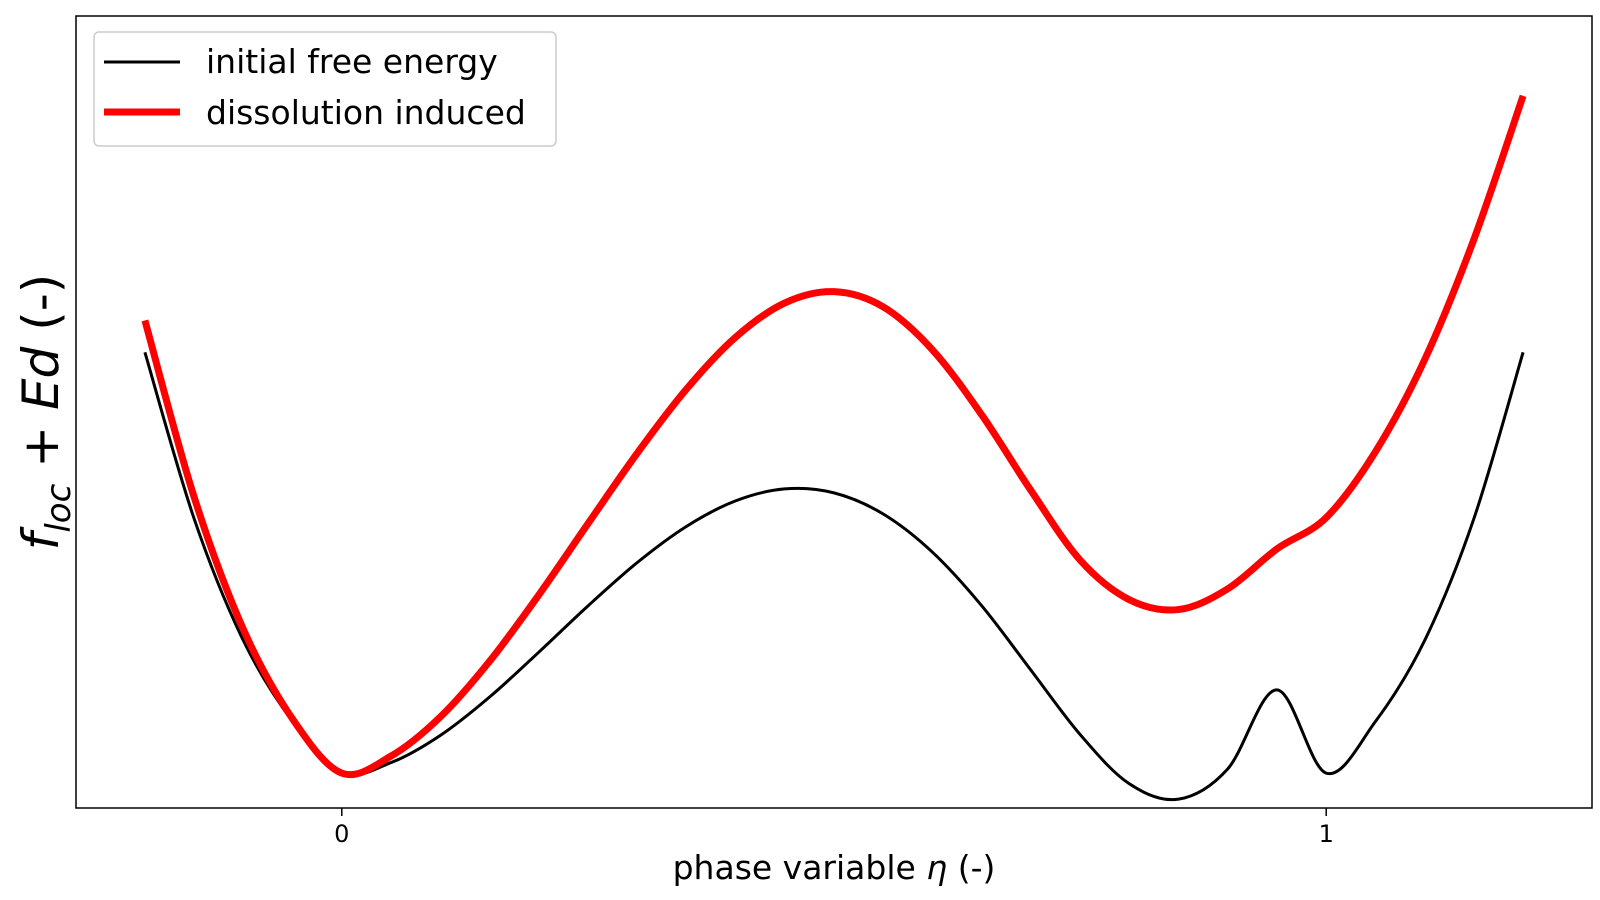 Image resolution: width=1600 pixels, height=900 pixels. What do you see at coordinates (45, 412) in the screenshot?
I see `y-axis-label: floc + Ed (-)` at bounding box center [45, 412].